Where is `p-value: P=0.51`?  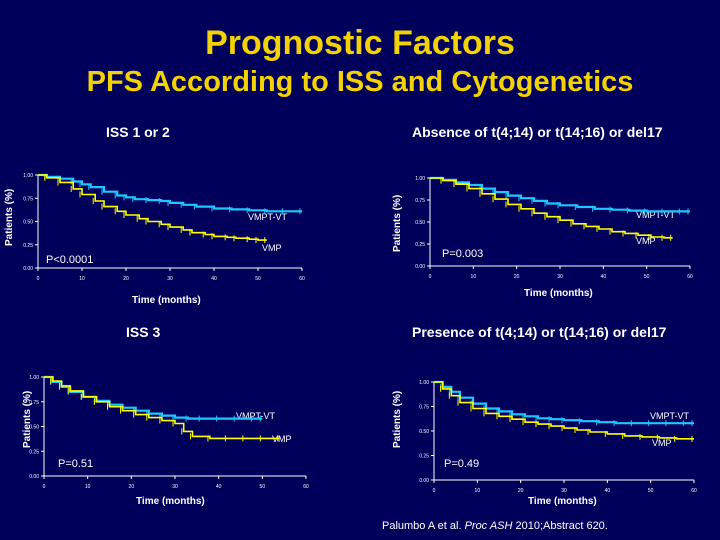
p-value: P=0.51 is located at coordinates (76, 464).